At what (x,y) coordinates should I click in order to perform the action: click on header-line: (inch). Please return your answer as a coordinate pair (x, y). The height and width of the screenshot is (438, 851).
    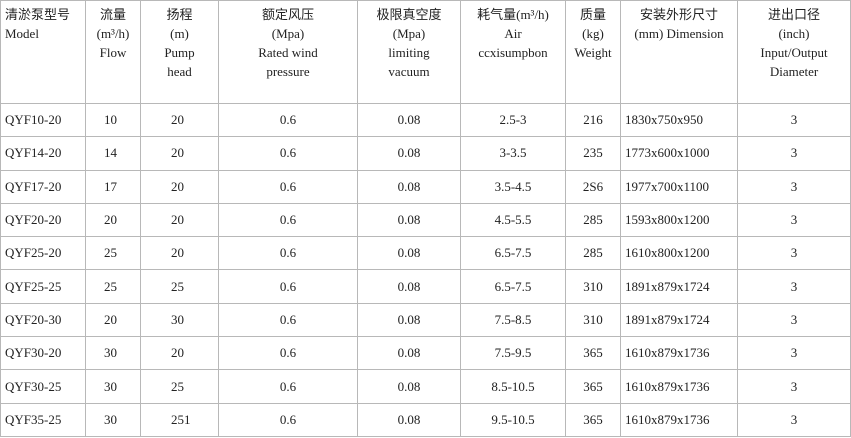
    Looking at the image, I should click on (794, 33).